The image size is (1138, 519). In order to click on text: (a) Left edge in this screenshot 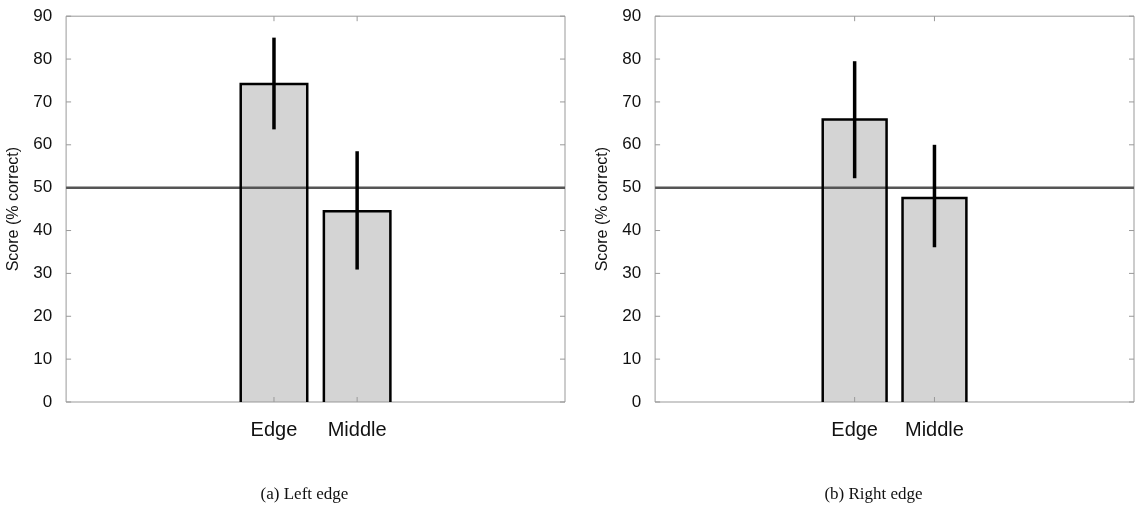, I will do `click(304, 494)`.